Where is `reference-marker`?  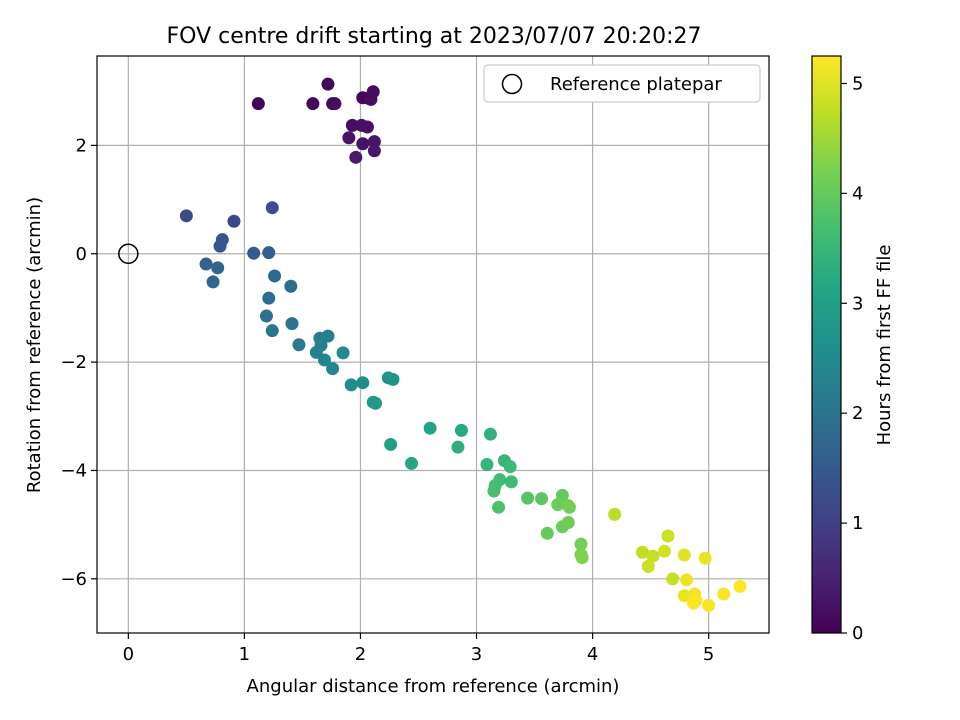 reference-marker is located at coordinates (128, 254).